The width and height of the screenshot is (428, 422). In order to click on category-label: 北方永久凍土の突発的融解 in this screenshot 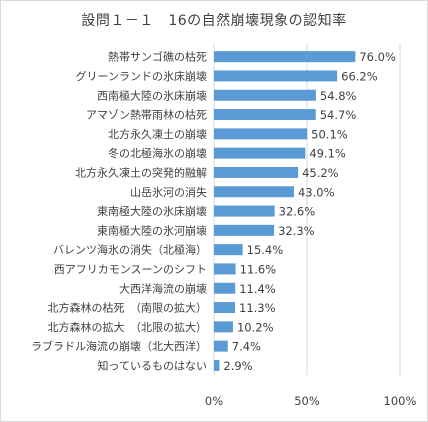, I will do `click(141, 172)`.